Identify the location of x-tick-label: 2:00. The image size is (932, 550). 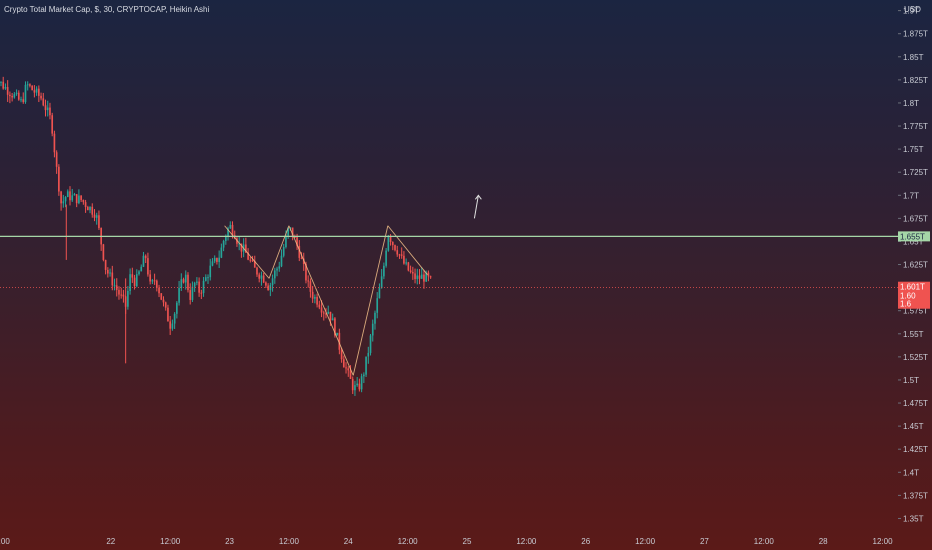
(5, 541).